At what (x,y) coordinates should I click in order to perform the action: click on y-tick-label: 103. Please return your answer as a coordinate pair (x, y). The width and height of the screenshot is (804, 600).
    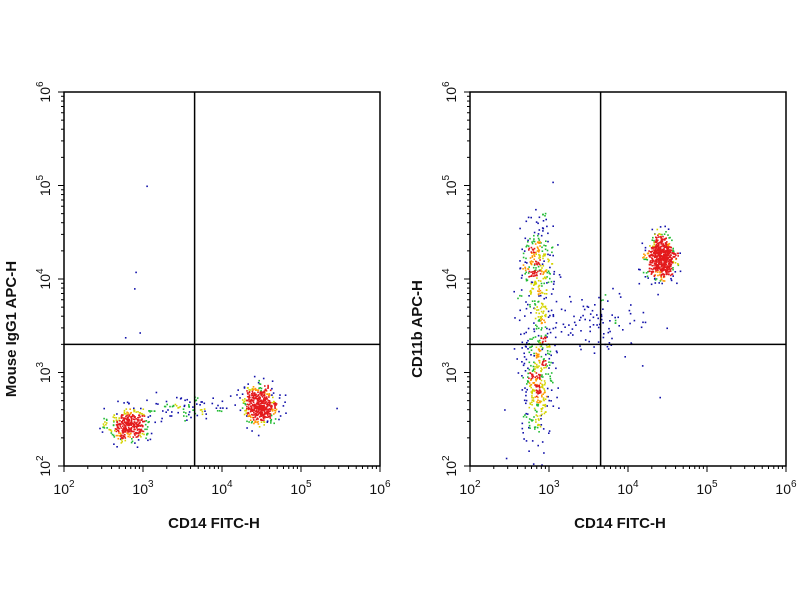
    Looking at the image, I should click on (450, 372).